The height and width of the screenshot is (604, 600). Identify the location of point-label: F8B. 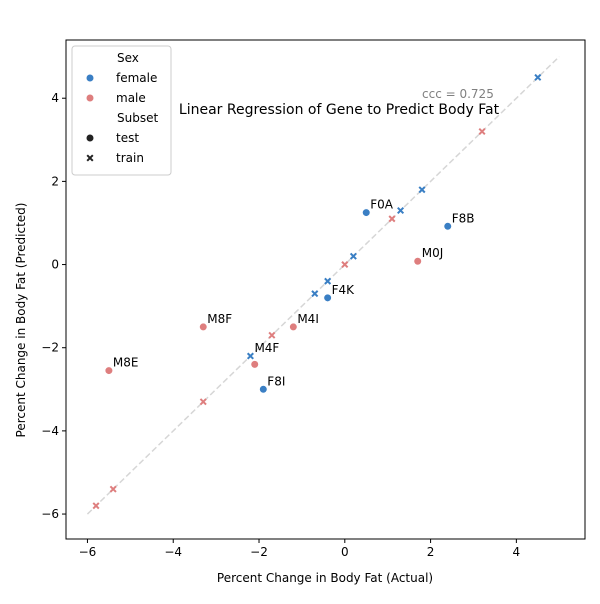
(463, 218).